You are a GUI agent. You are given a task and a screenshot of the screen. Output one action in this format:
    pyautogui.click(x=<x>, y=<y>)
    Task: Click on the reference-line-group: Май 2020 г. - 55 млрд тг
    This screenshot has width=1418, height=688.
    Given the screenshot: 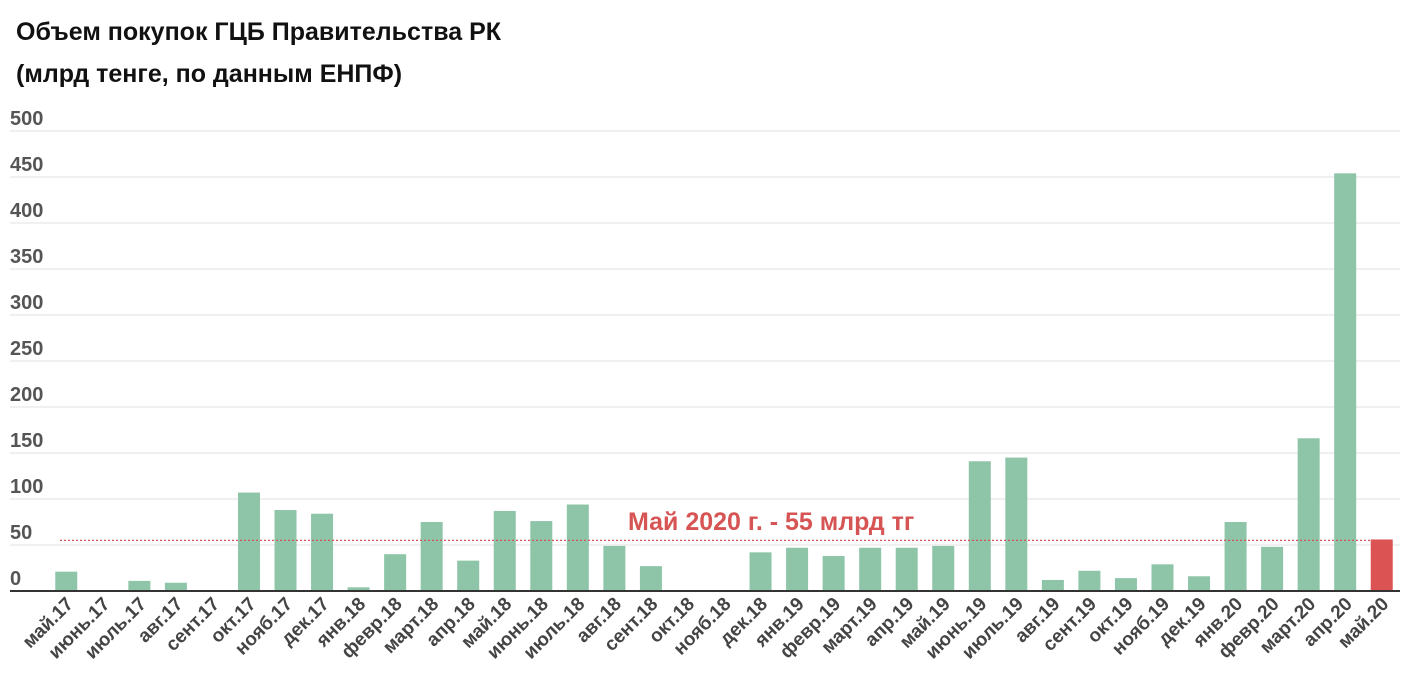 What is the action you would take?
    pyautogui.click(x=722, y=525)
    